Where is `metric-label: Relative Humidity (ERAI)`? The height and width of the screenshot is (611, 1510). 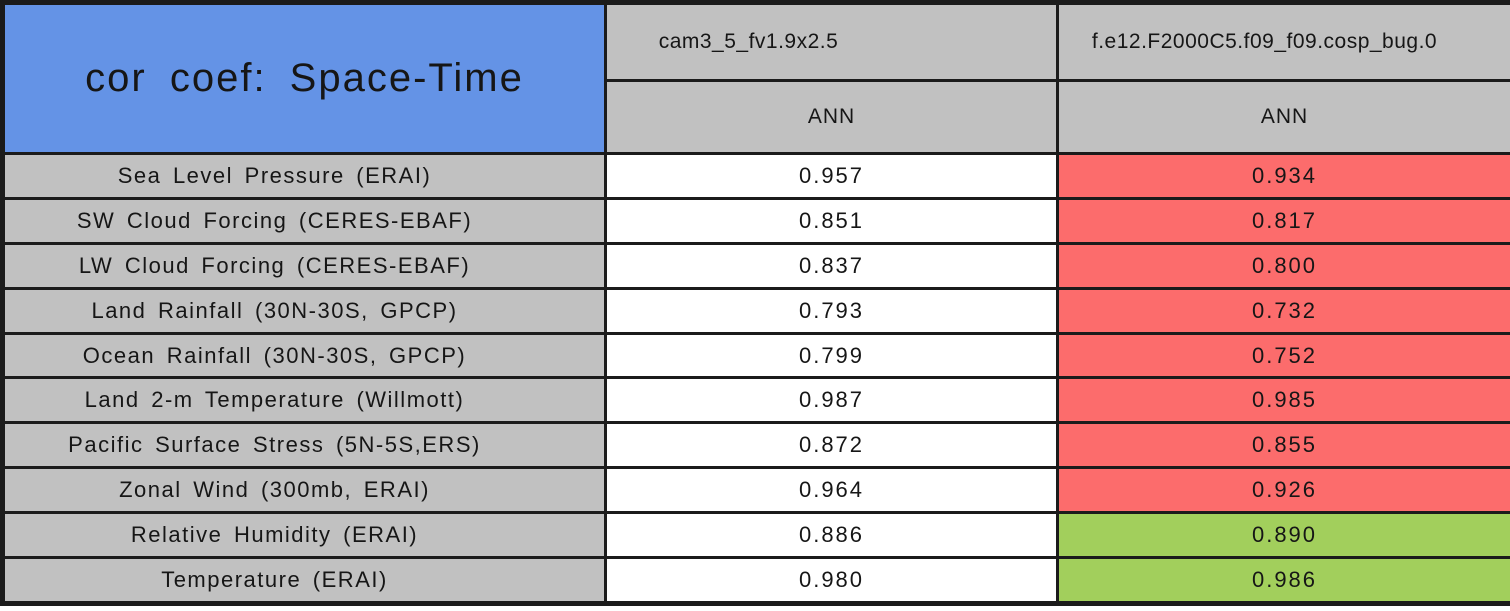
metric-label: Relative Humidity (ERAI) is located at coordinates (304, 535).